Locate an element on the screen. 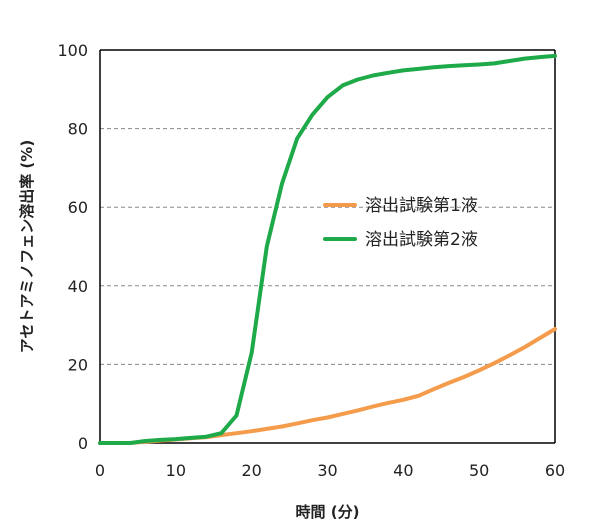  y-tick-label: 80 is located at coordinates (78, 129).